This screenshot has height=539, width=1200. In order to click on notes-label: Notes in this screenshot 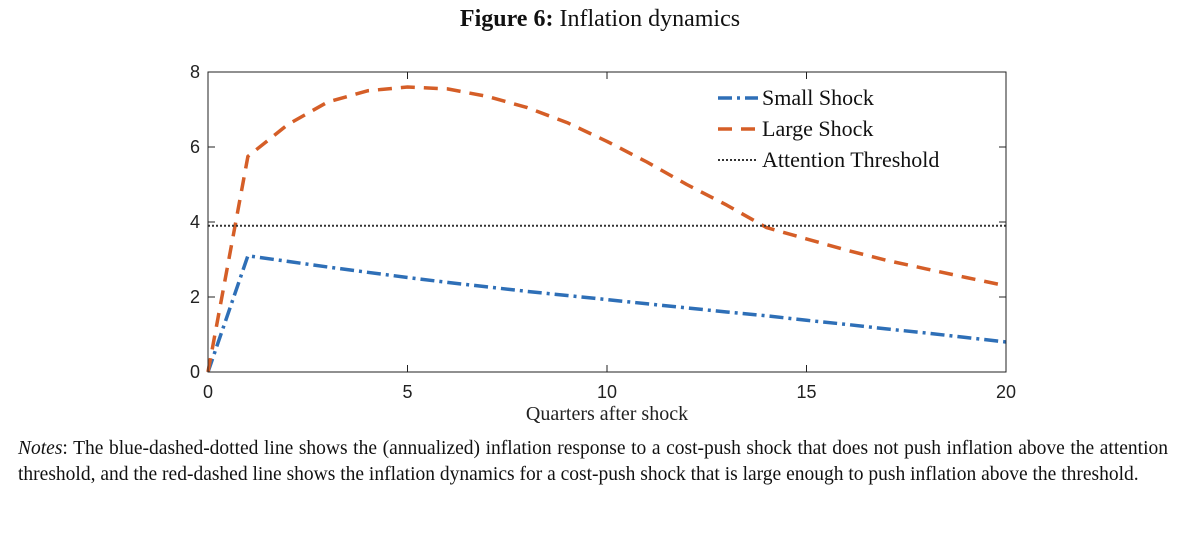, I will do `click(40, 448)`.